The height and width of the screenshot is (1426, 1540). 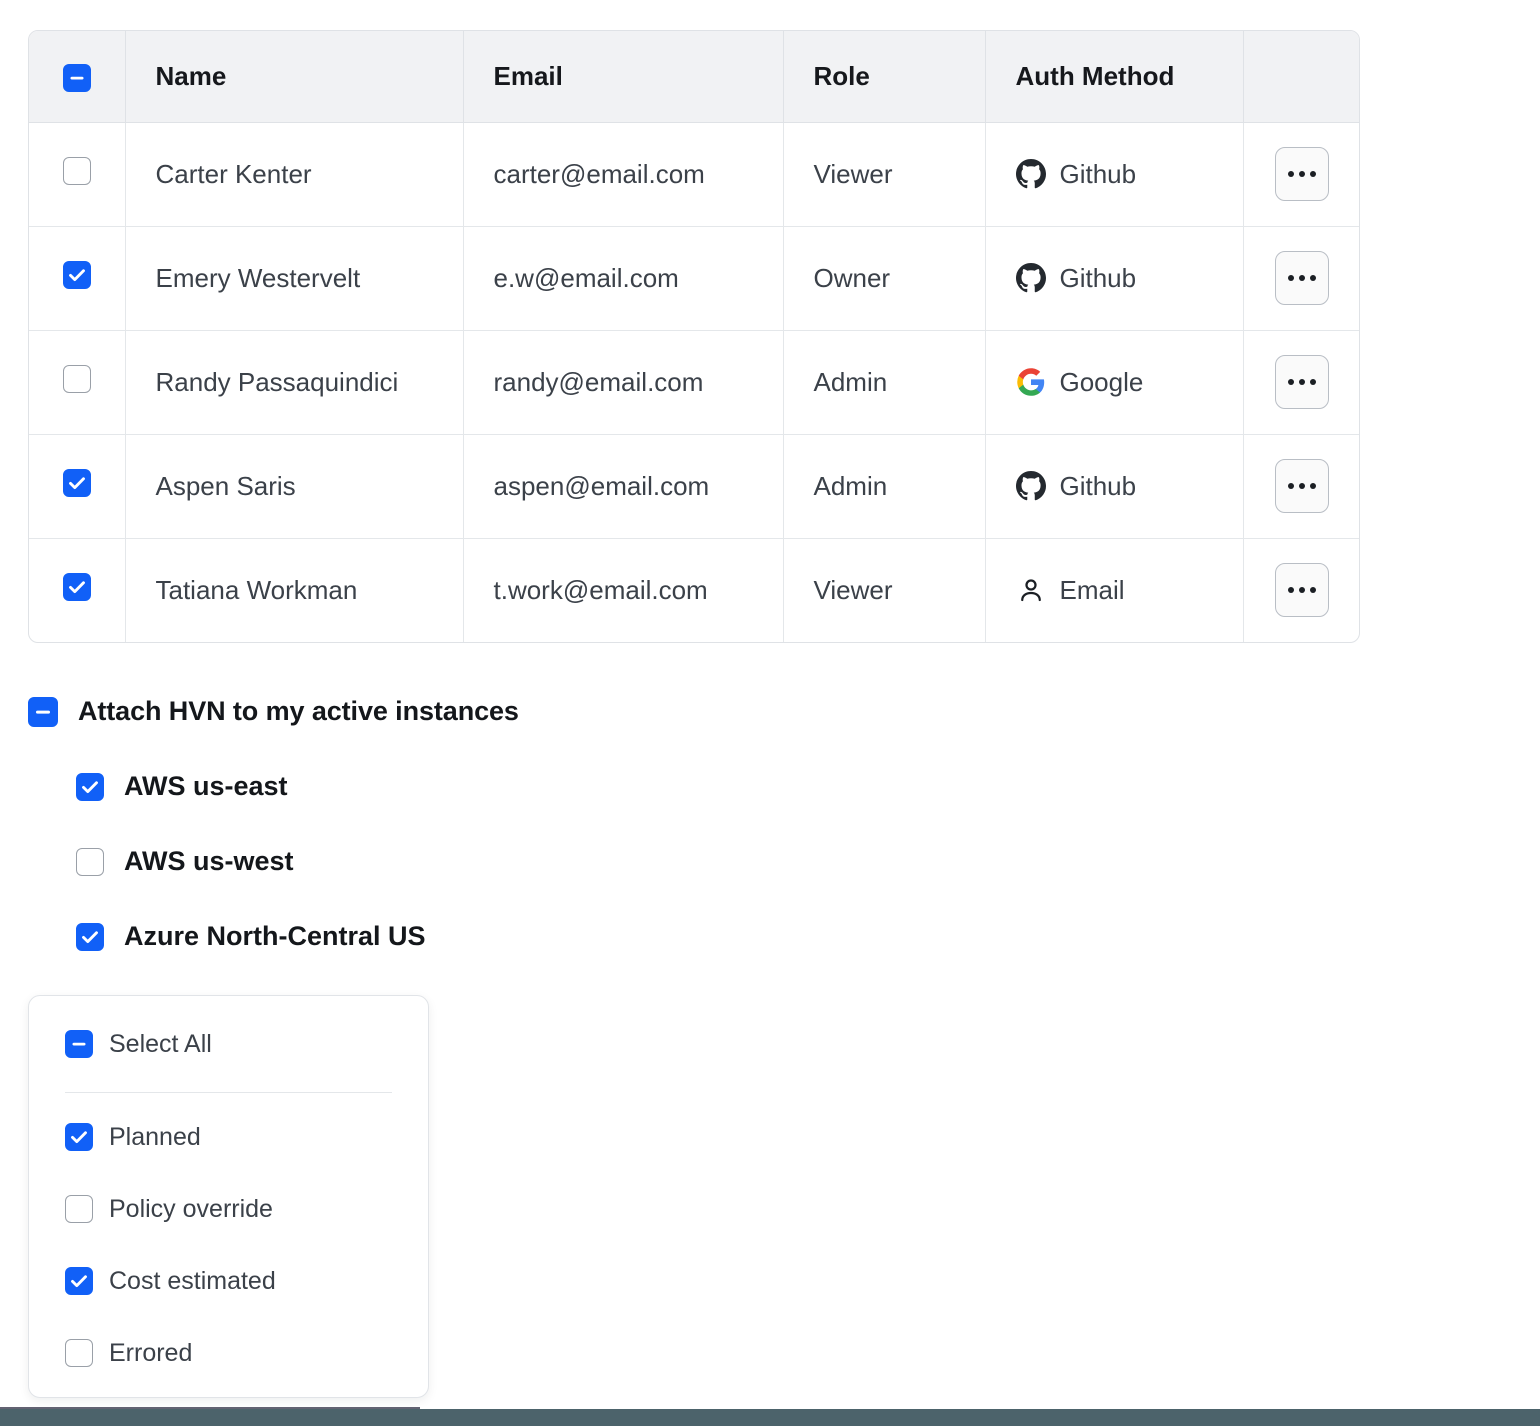 What do you see at coordinates (192, 1280) in the screenshot?
I see `dropdown-option-label: Cost estimated` at bounding box center [192, 1280].